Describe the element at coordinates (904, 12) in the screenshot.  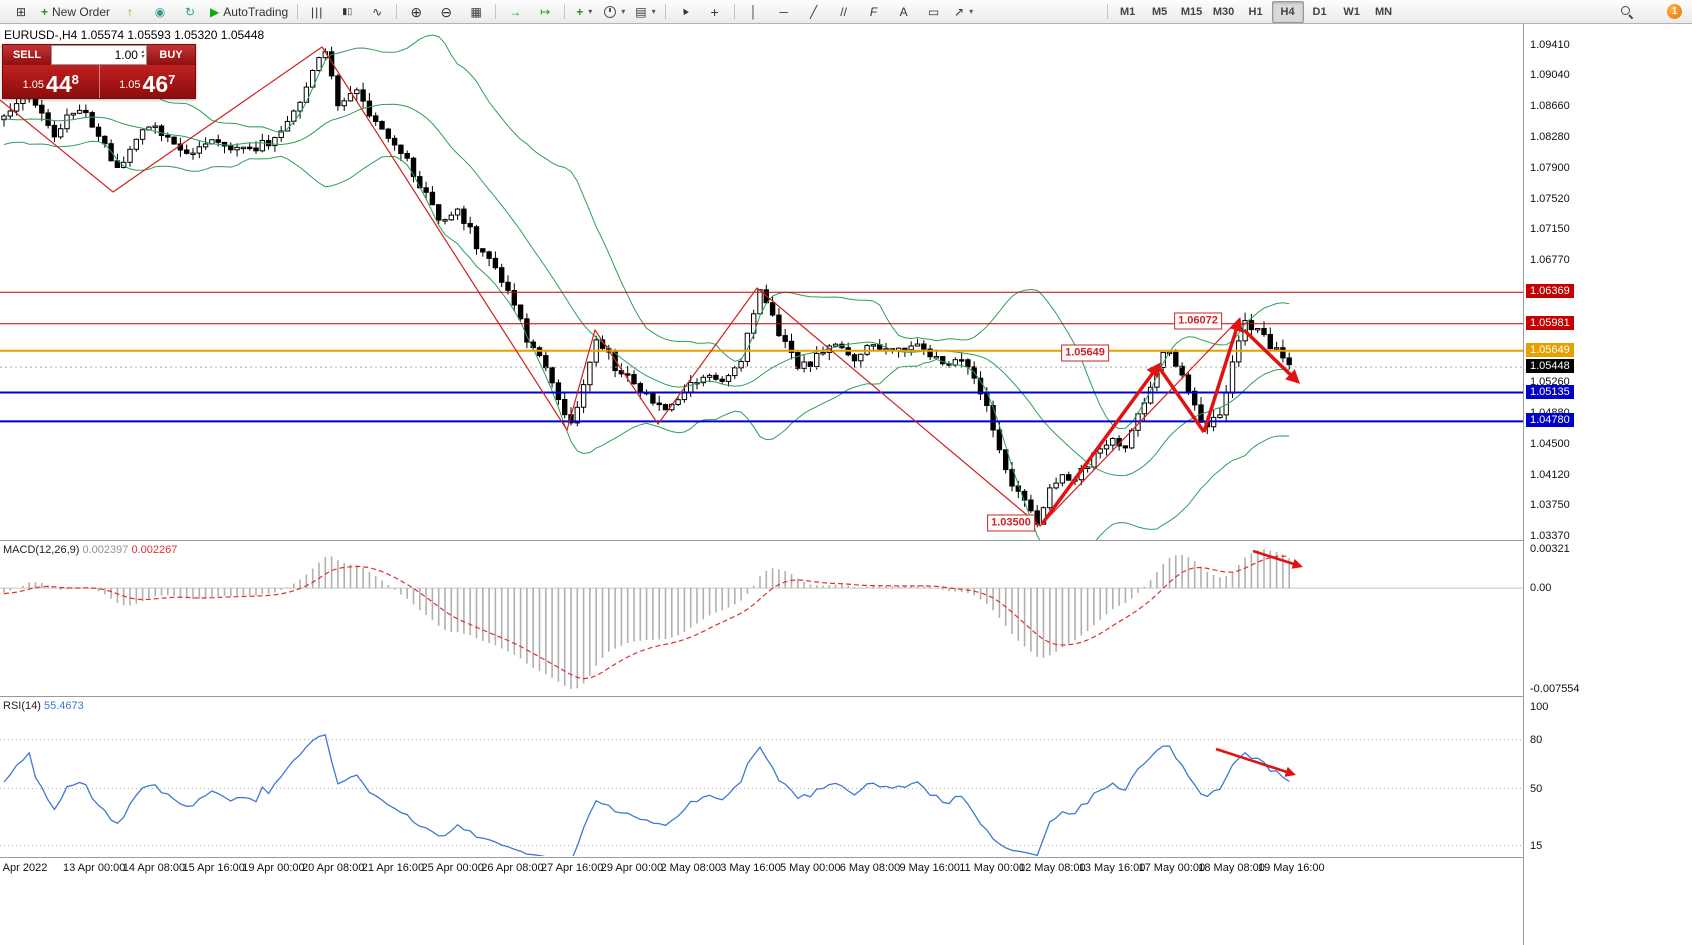
I see `text-button: A` at that location.